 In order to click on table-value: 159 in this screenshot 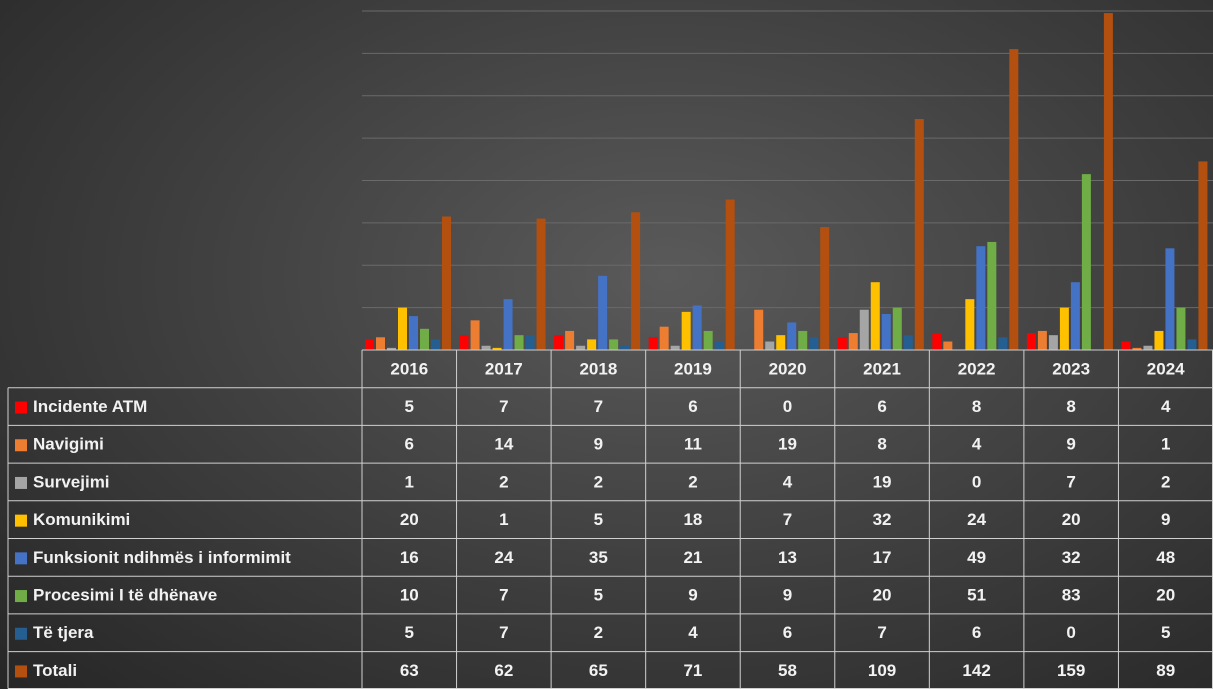, I will do `click(1071, 670)`.